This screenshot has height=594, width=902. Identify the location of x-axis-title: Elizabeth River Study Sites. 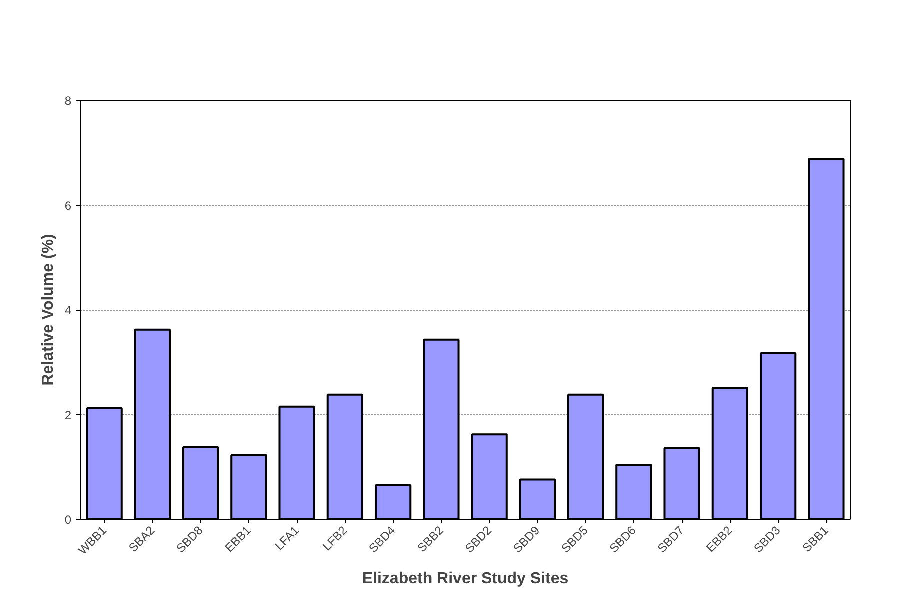
(465, 579).